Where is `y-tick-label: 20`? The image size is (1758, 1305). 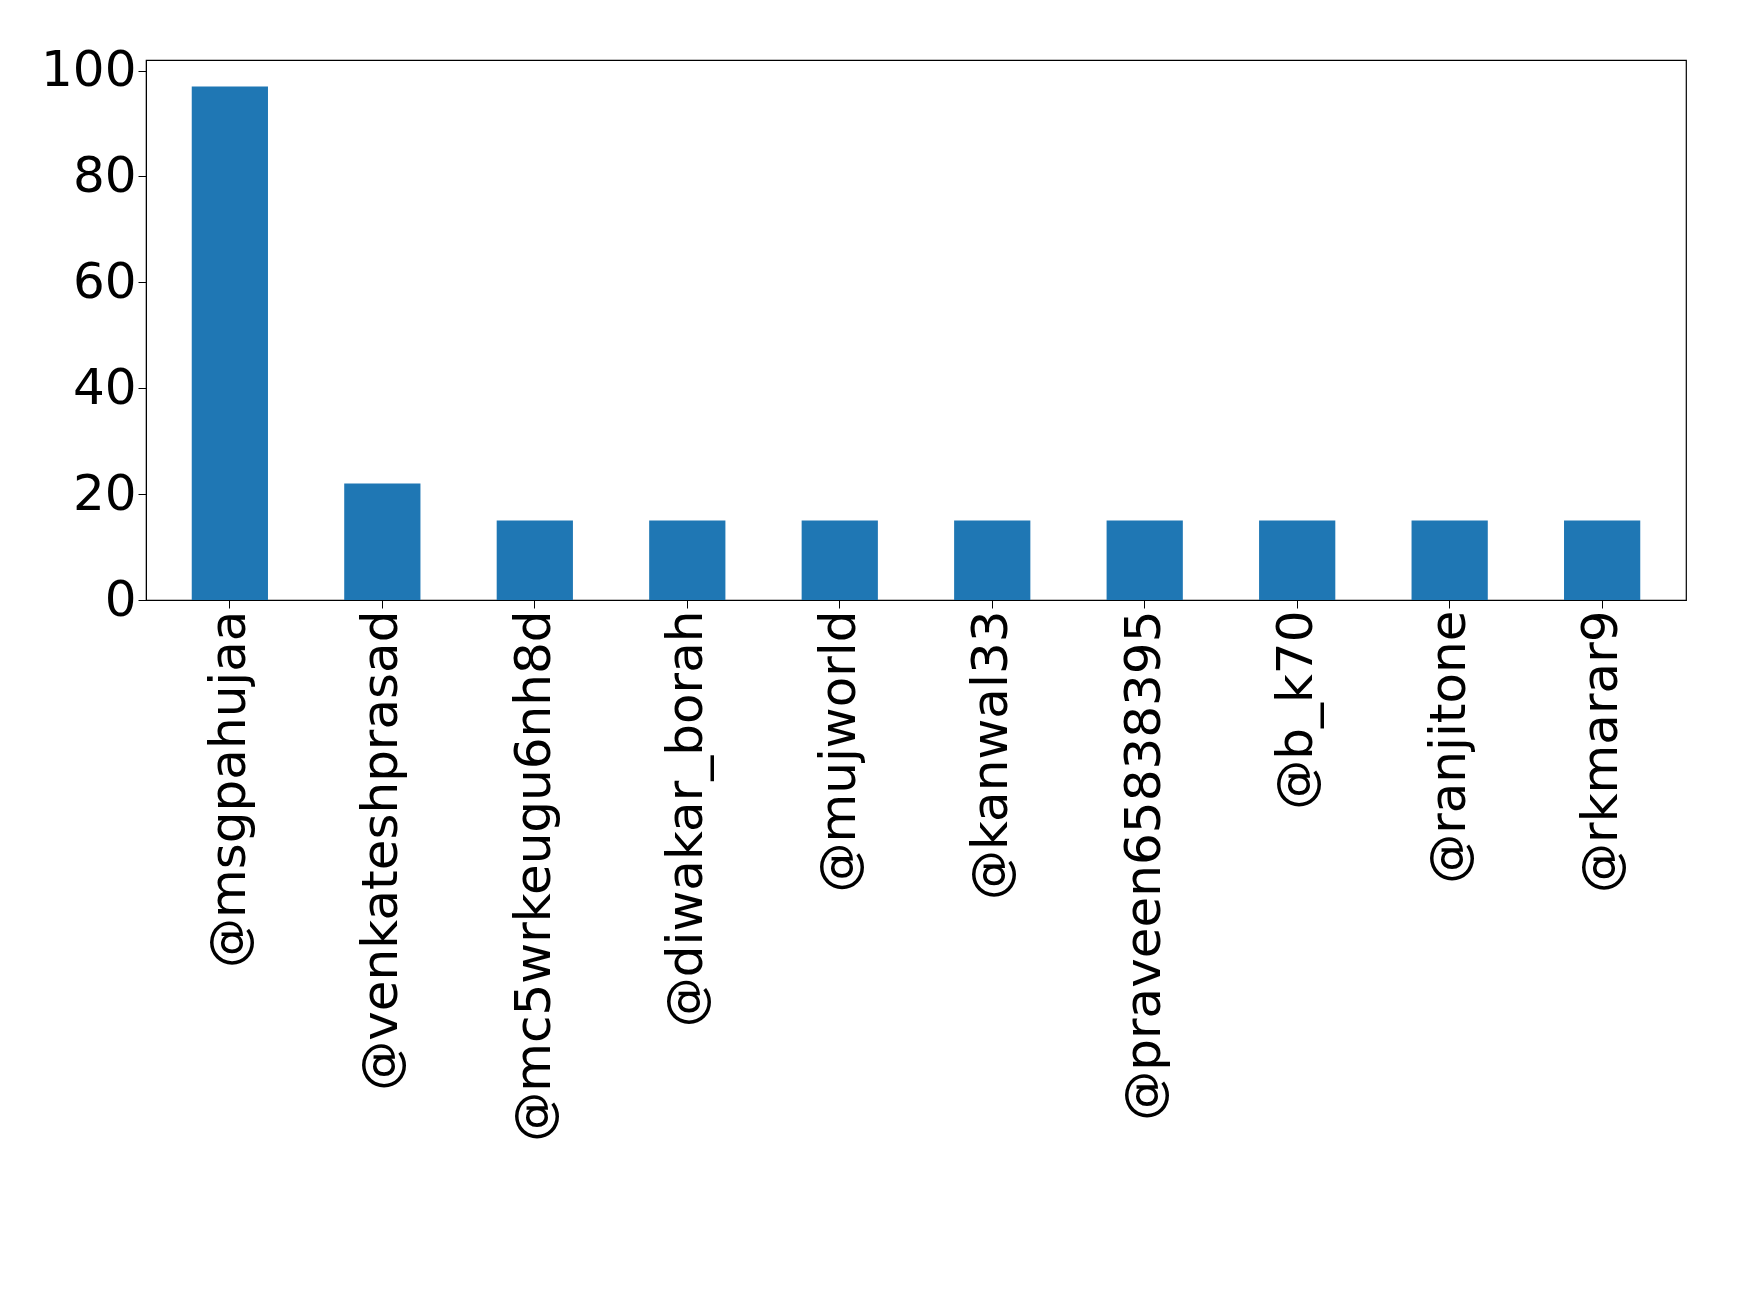
y-tick-label: 20 is located at coordinates (104, 492).